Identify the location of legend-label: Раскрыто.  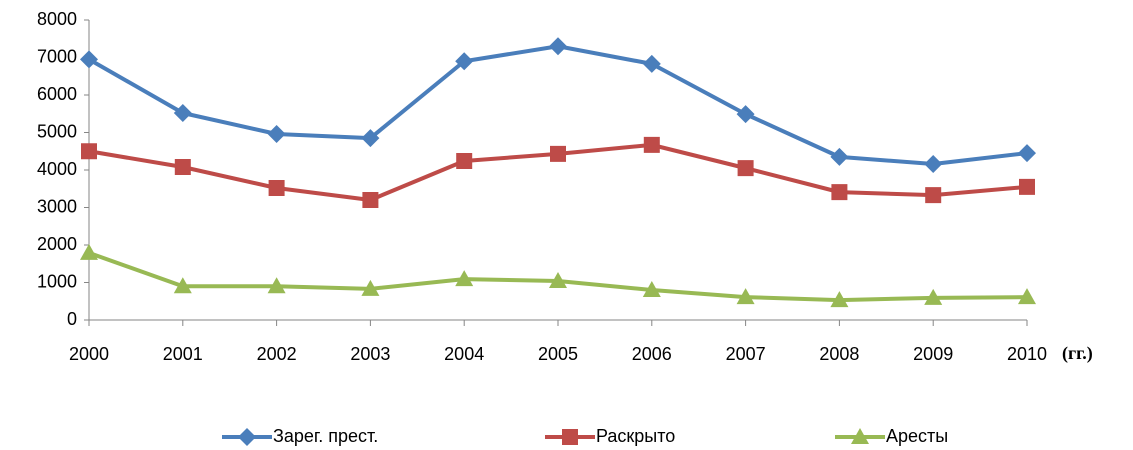
(635, 436).